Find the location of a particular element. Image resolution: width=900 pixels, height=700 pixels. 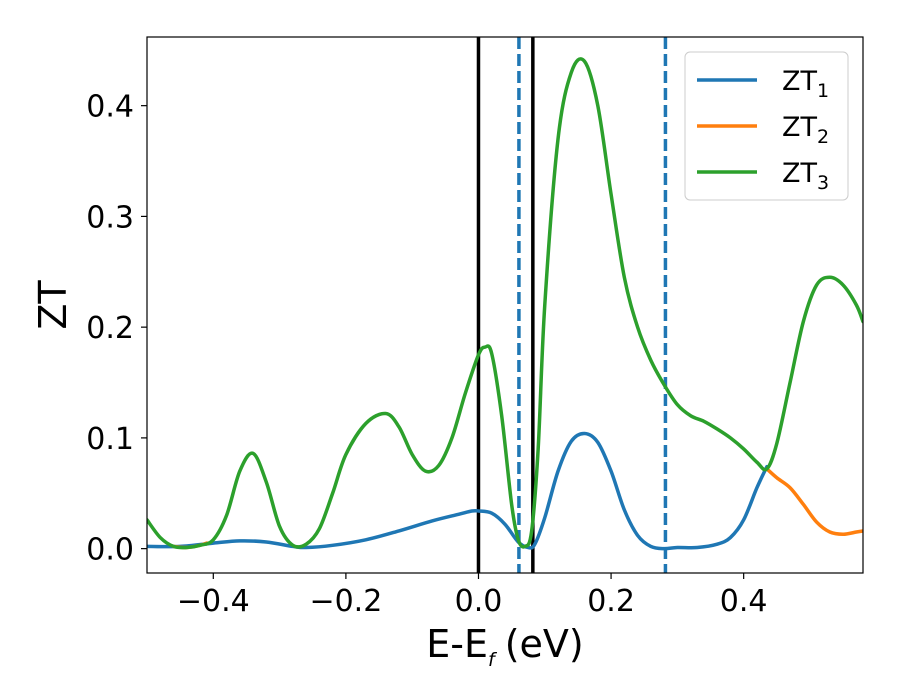

y-tick-label: 0.2 is located at coordinates (110, 328).